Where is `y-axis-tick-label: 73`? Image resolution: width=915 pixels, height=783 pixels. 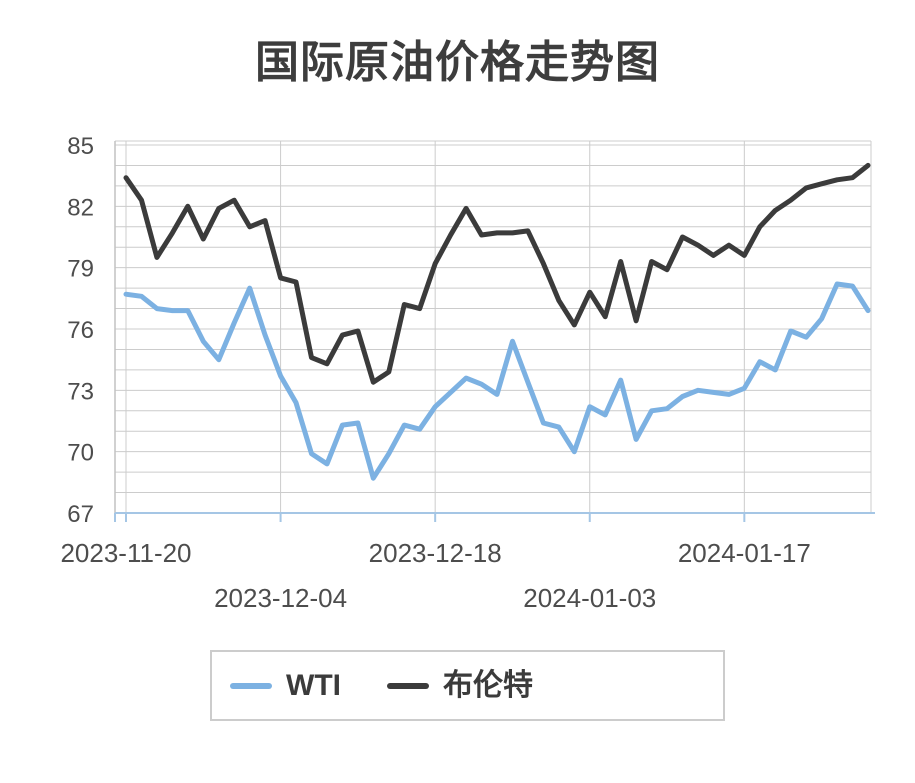
y-axis-tick-label: 73 is located at coordinates (80, 391).